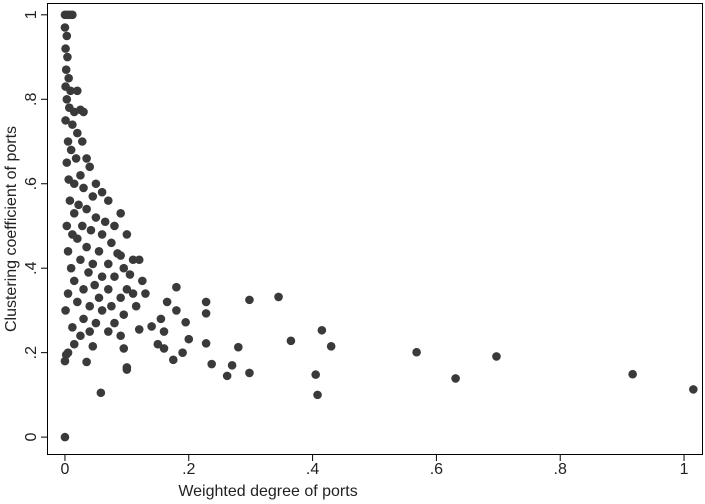  What do you see at coordinates (188, 469) in the screenshot?
I see `x-tick-label: .2` at bounding box center [188, 469].